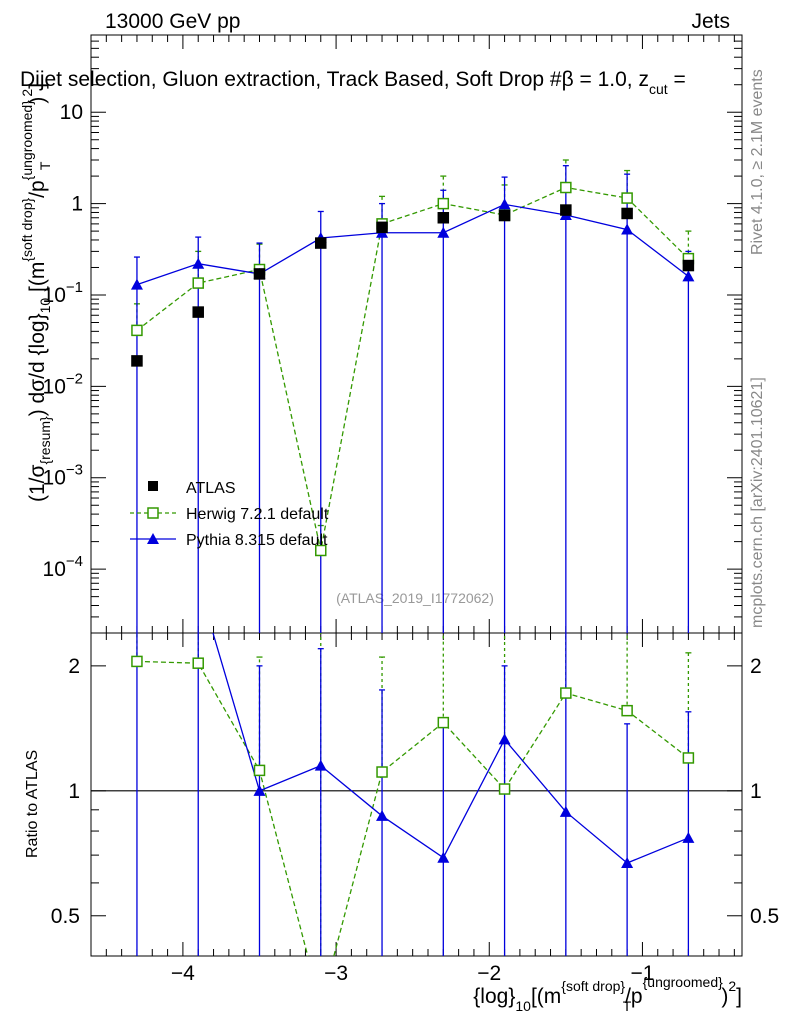 This screenshot has height=1024, width=786. What do you see at coordinates (257, 540) in the screenshot?
I see `legend-pythia-label: Pythia 8.315 default` at bounding box center [257, 540].